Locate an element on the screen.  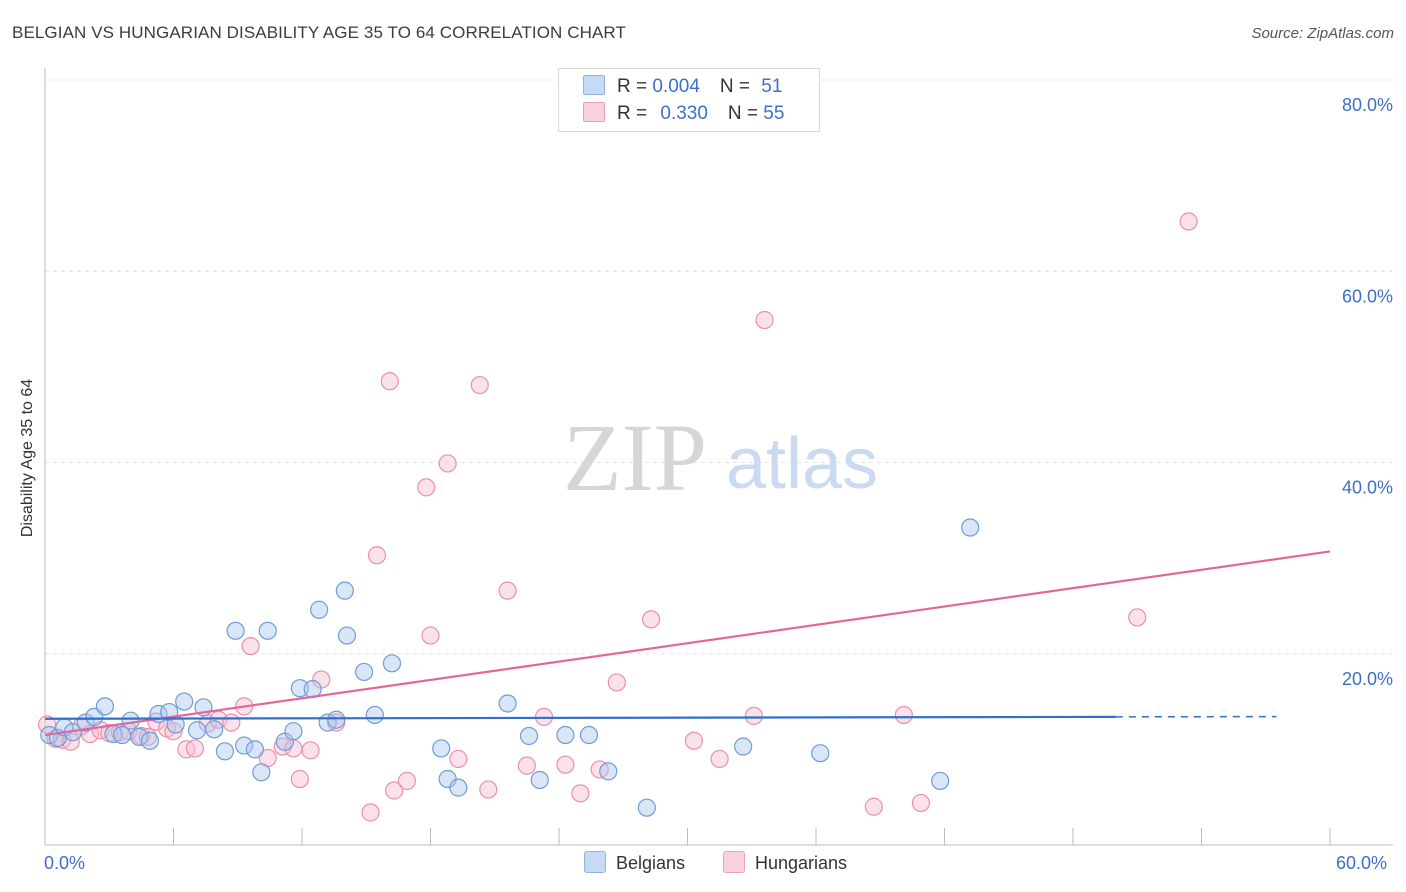
y-tick-label-40: 40.0% is located at coordinates (1367, 488).